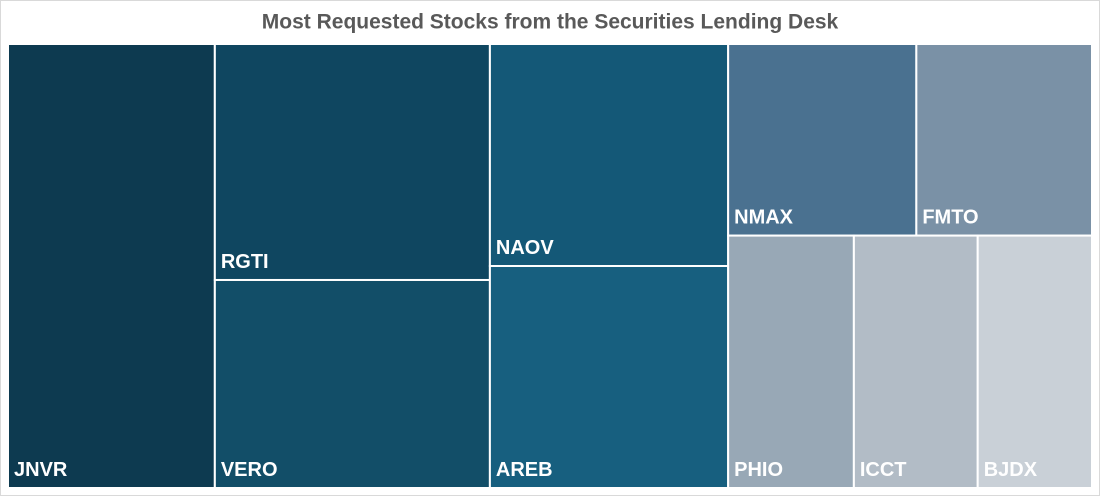 This screenshot has width=1100, height=496. I want to click on tile-label: ICCT, so click(883, 470).